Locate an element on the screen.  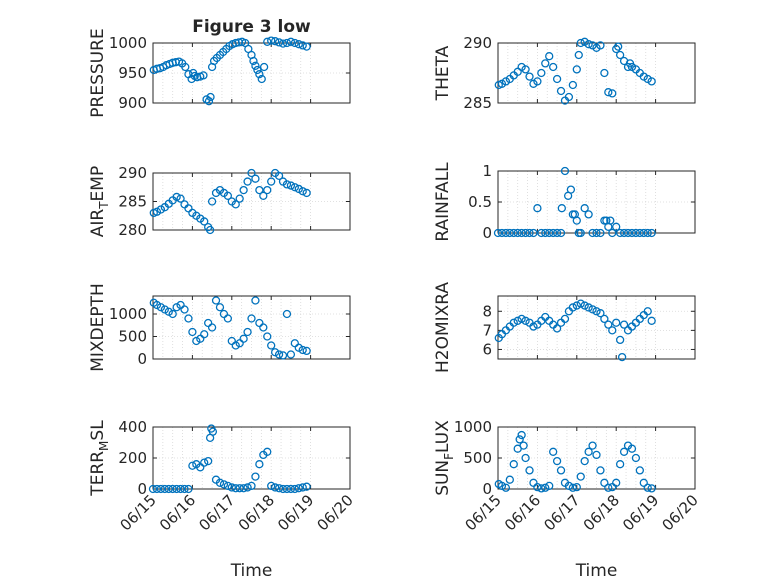
y-tick-label: 285 is located at coordinates (477, 103).